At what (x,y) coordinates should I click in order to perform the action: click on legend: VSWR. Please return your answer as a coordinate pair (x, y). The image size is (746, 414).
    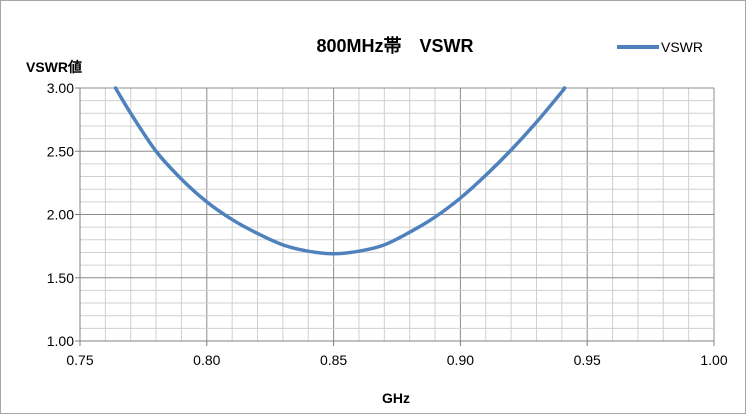
    Looking at the image, I should click on (660, 47).